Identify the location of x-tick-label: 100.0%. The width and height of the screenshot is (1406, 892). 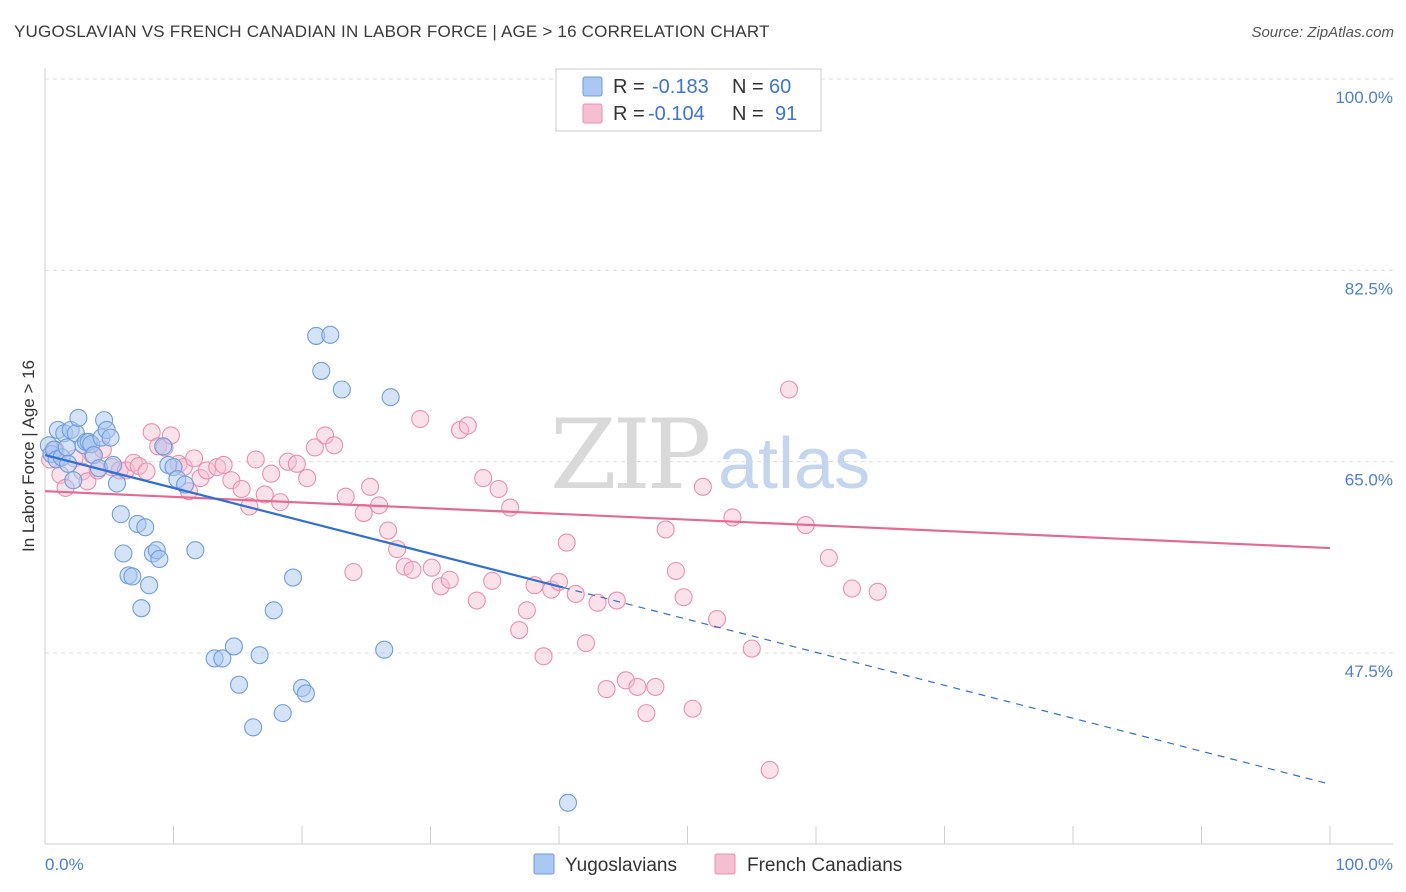
(1364, 864).